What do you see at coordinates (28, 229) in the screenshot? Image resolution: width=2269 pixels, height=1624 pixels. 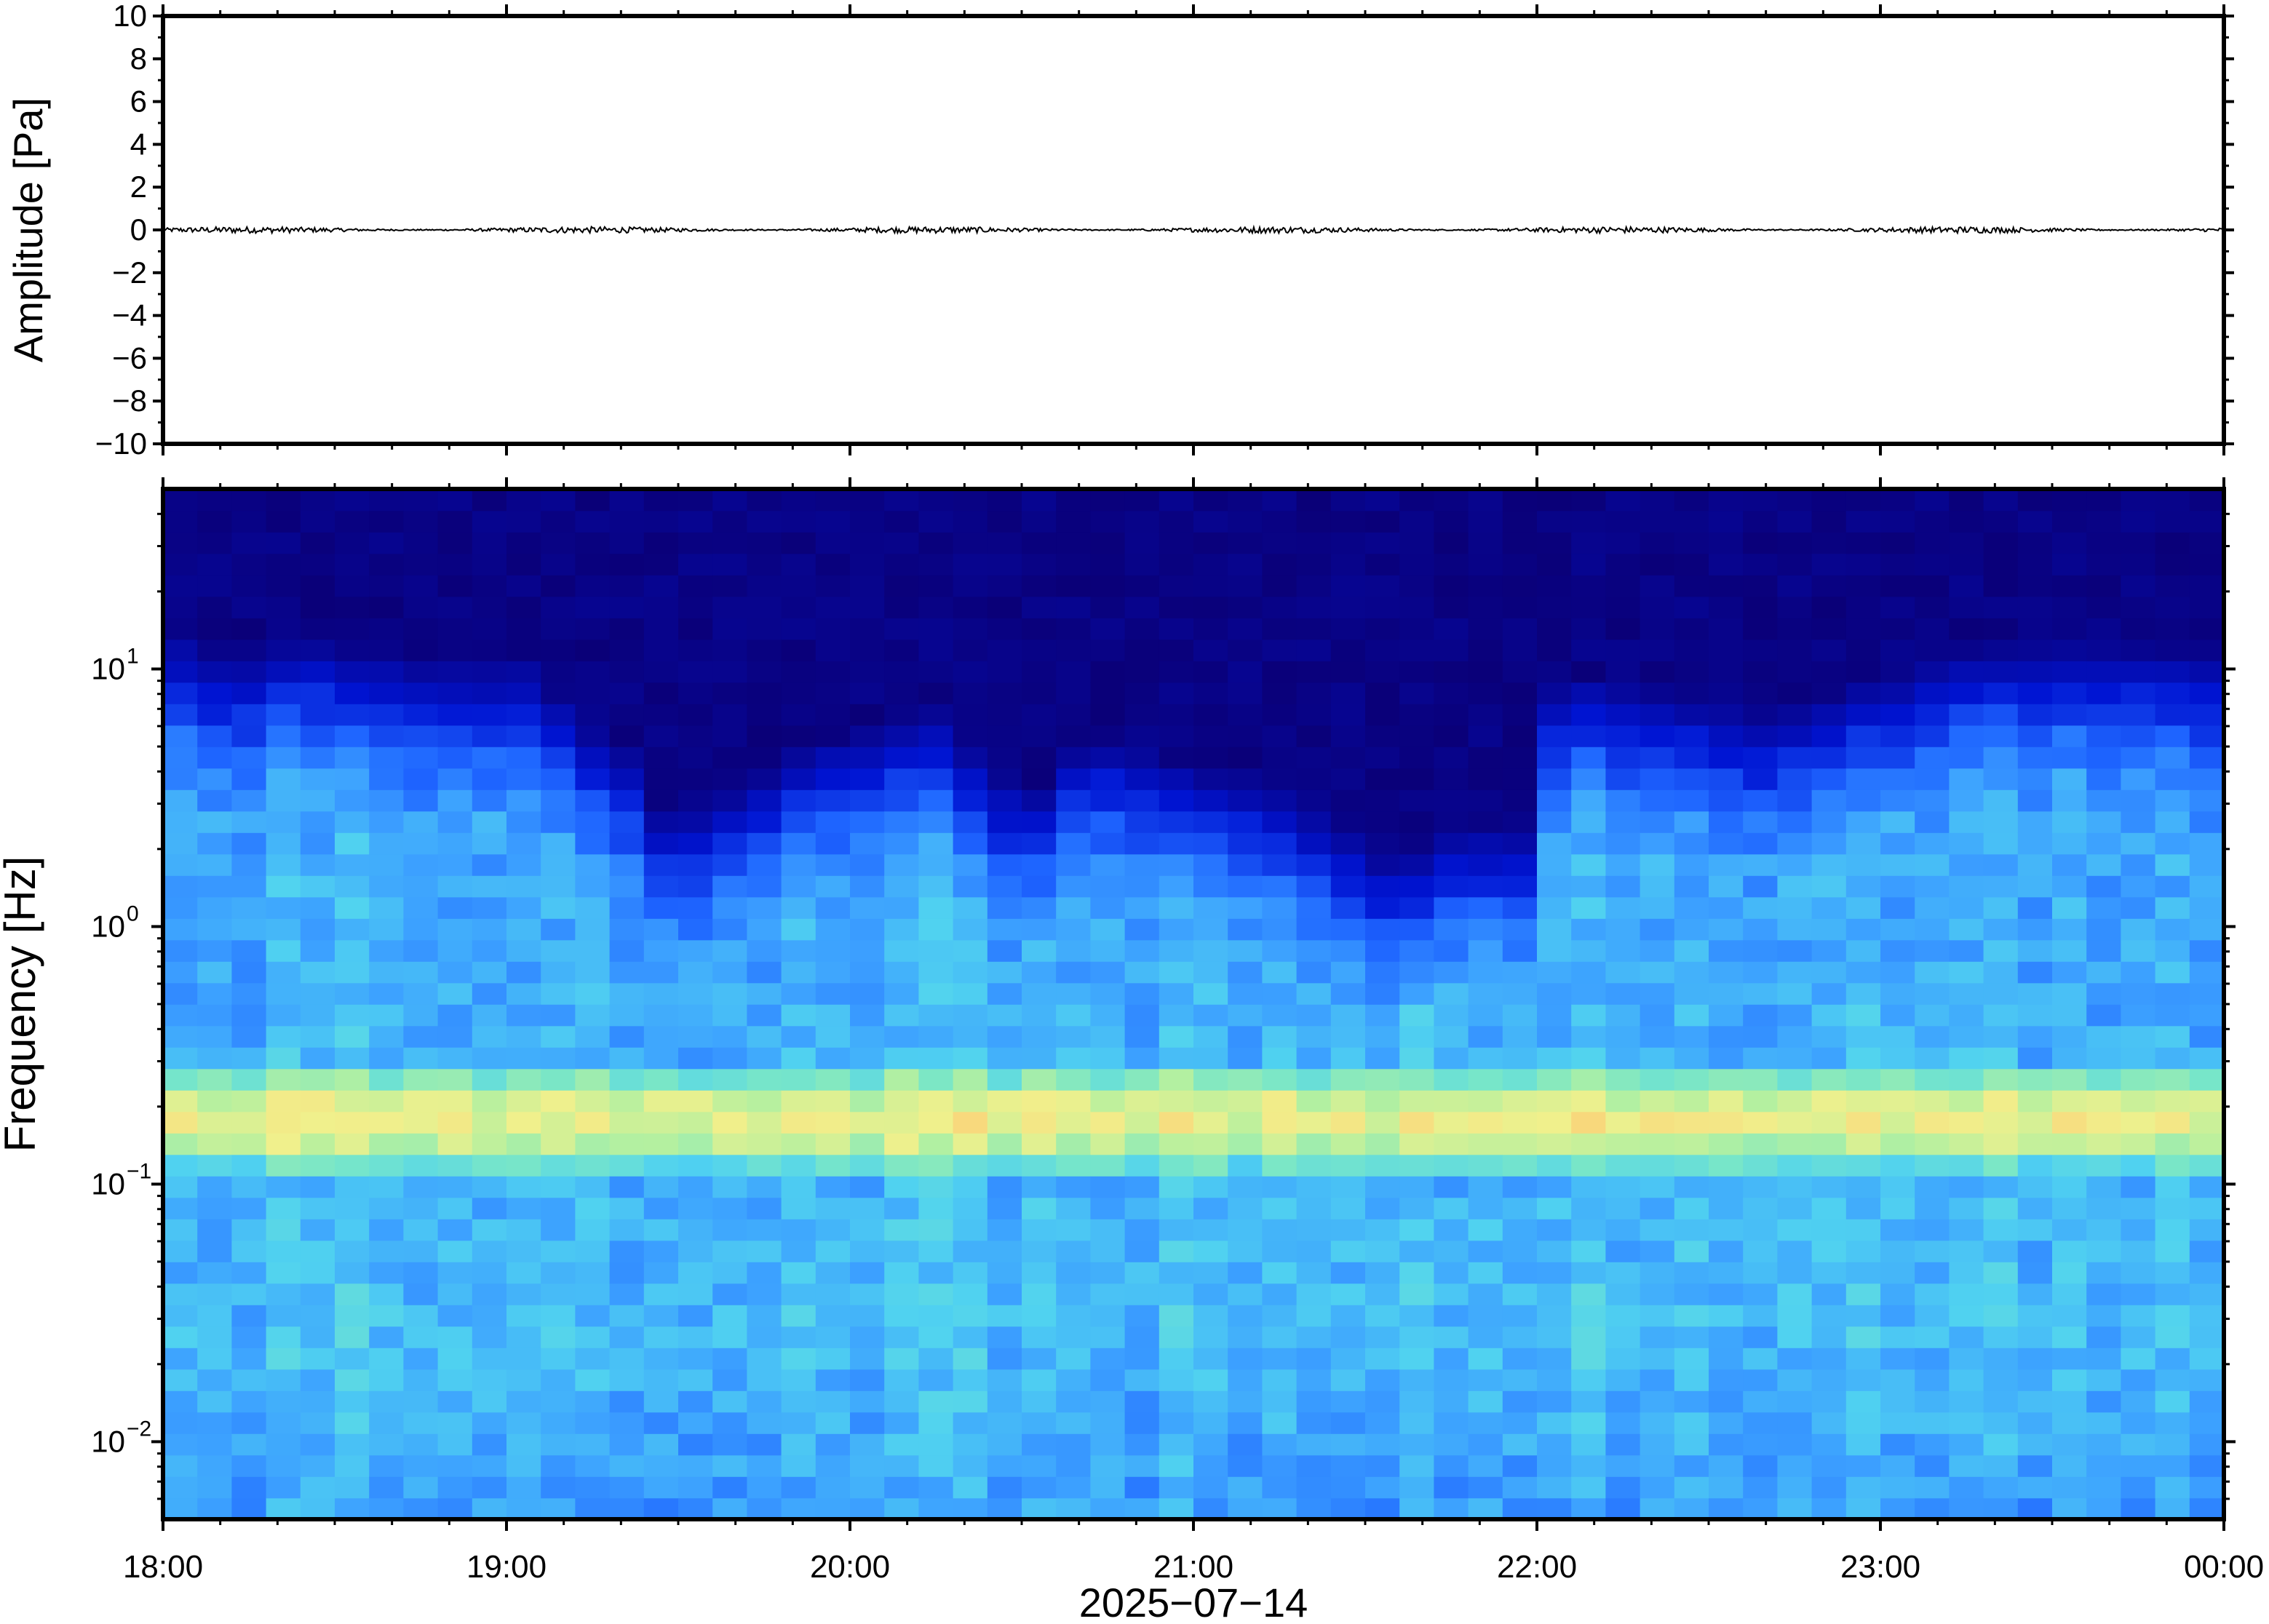 I see `waveform-y-label: Amplitude [Pa]` at bounding box center [28, 229].